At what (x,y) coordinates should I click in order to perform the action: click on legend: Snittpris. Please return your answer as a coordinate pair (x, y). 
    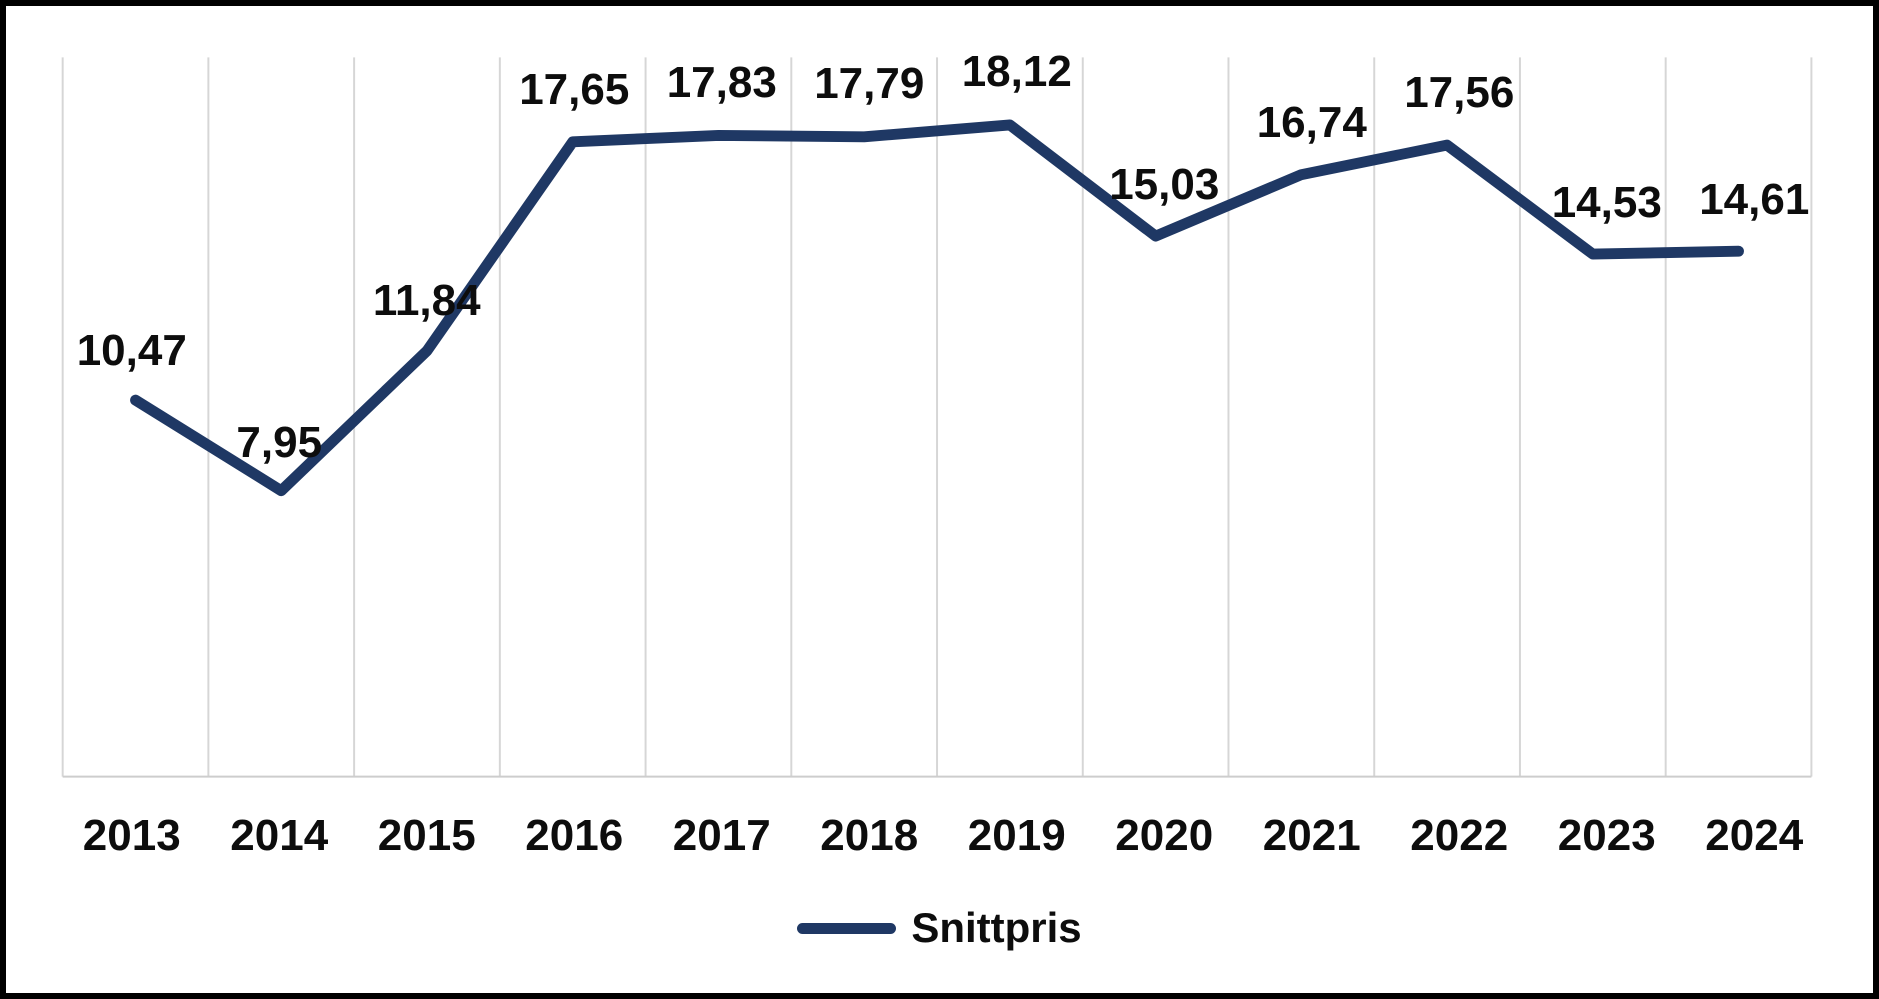
    Looking at the image, I should click on (939, 928).